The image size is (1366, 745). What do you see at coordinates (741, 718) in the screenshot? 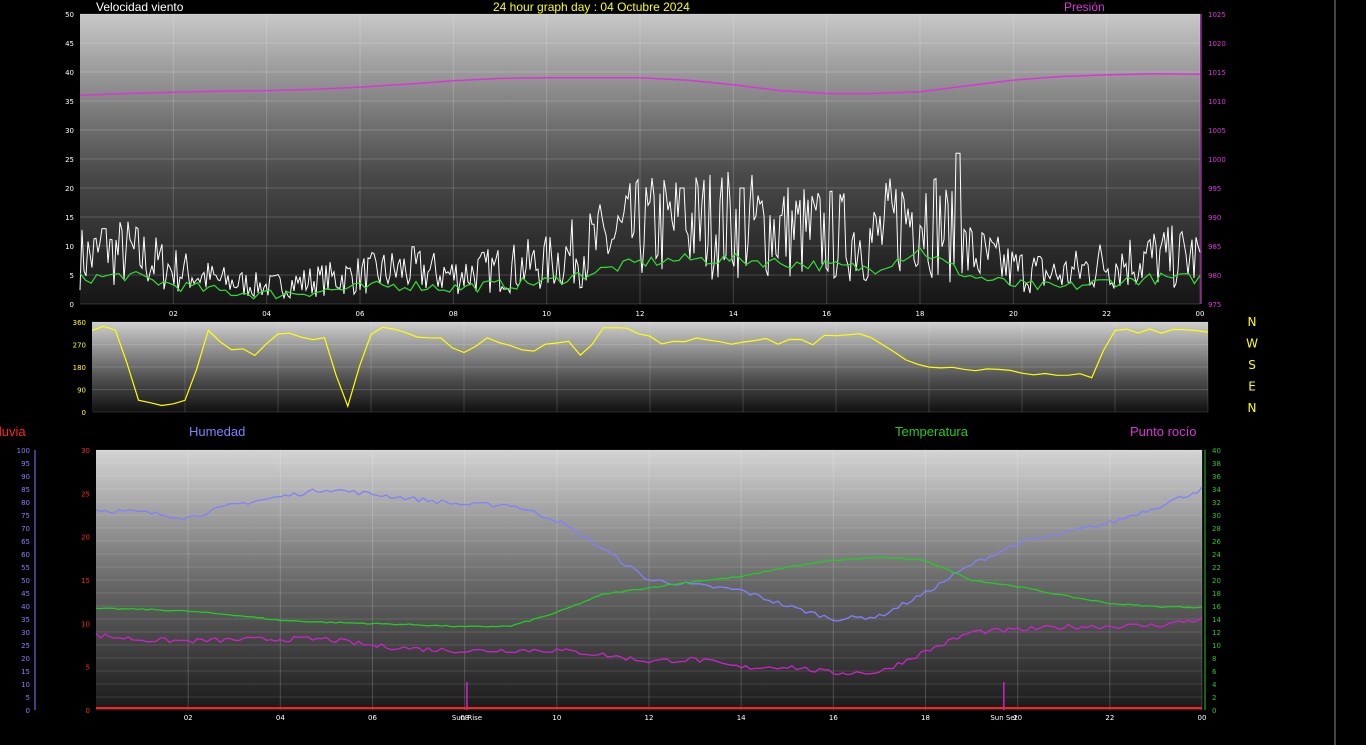
I see `climate-x-tick: 14` at bounding box center [741, 718].